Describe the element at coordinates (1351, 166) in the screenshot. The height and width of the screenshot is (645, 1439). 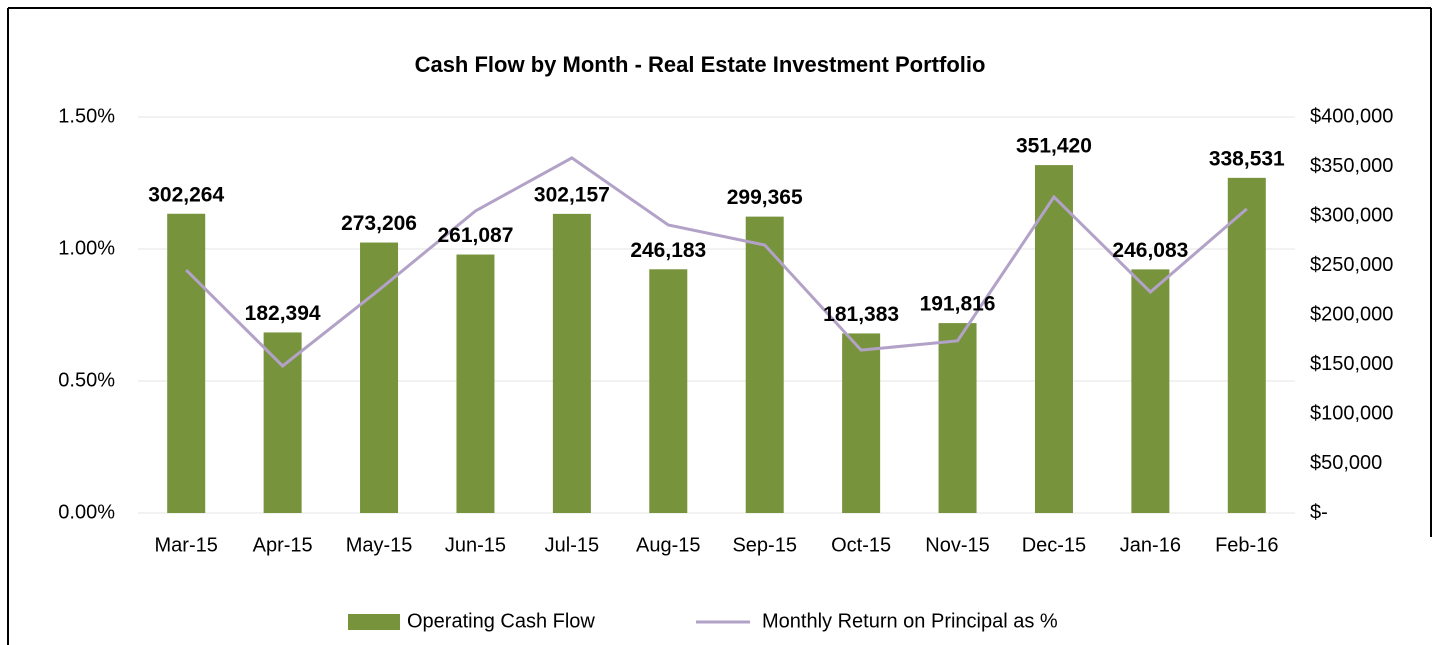
I see `y2-tick-label: $350,000` at that location.